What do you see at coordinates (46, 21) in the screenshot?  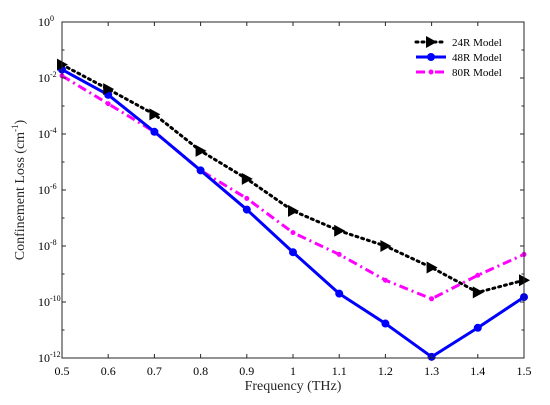 I see `y-tick-label: 10⁰` at bounding box center [46, 21].